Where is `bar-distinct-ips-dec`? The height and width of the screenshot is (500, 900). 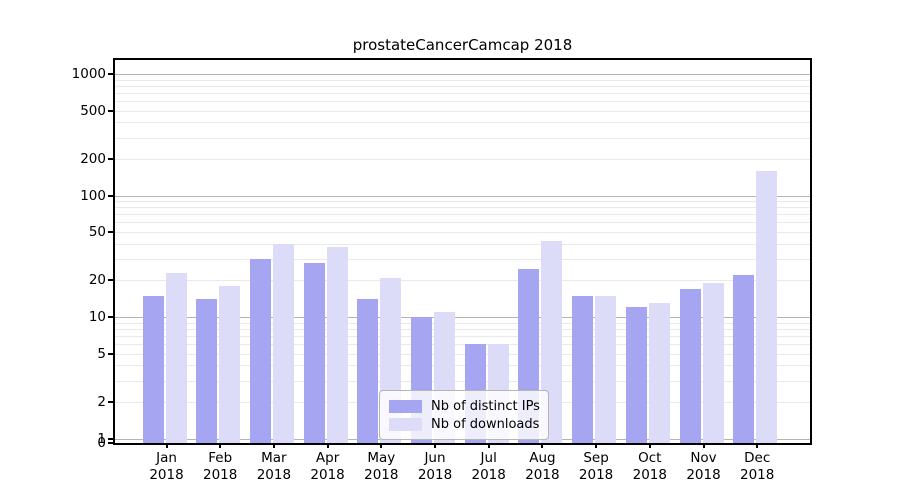
bar-distinct-ips-dec is located at coordinates (744, 359).